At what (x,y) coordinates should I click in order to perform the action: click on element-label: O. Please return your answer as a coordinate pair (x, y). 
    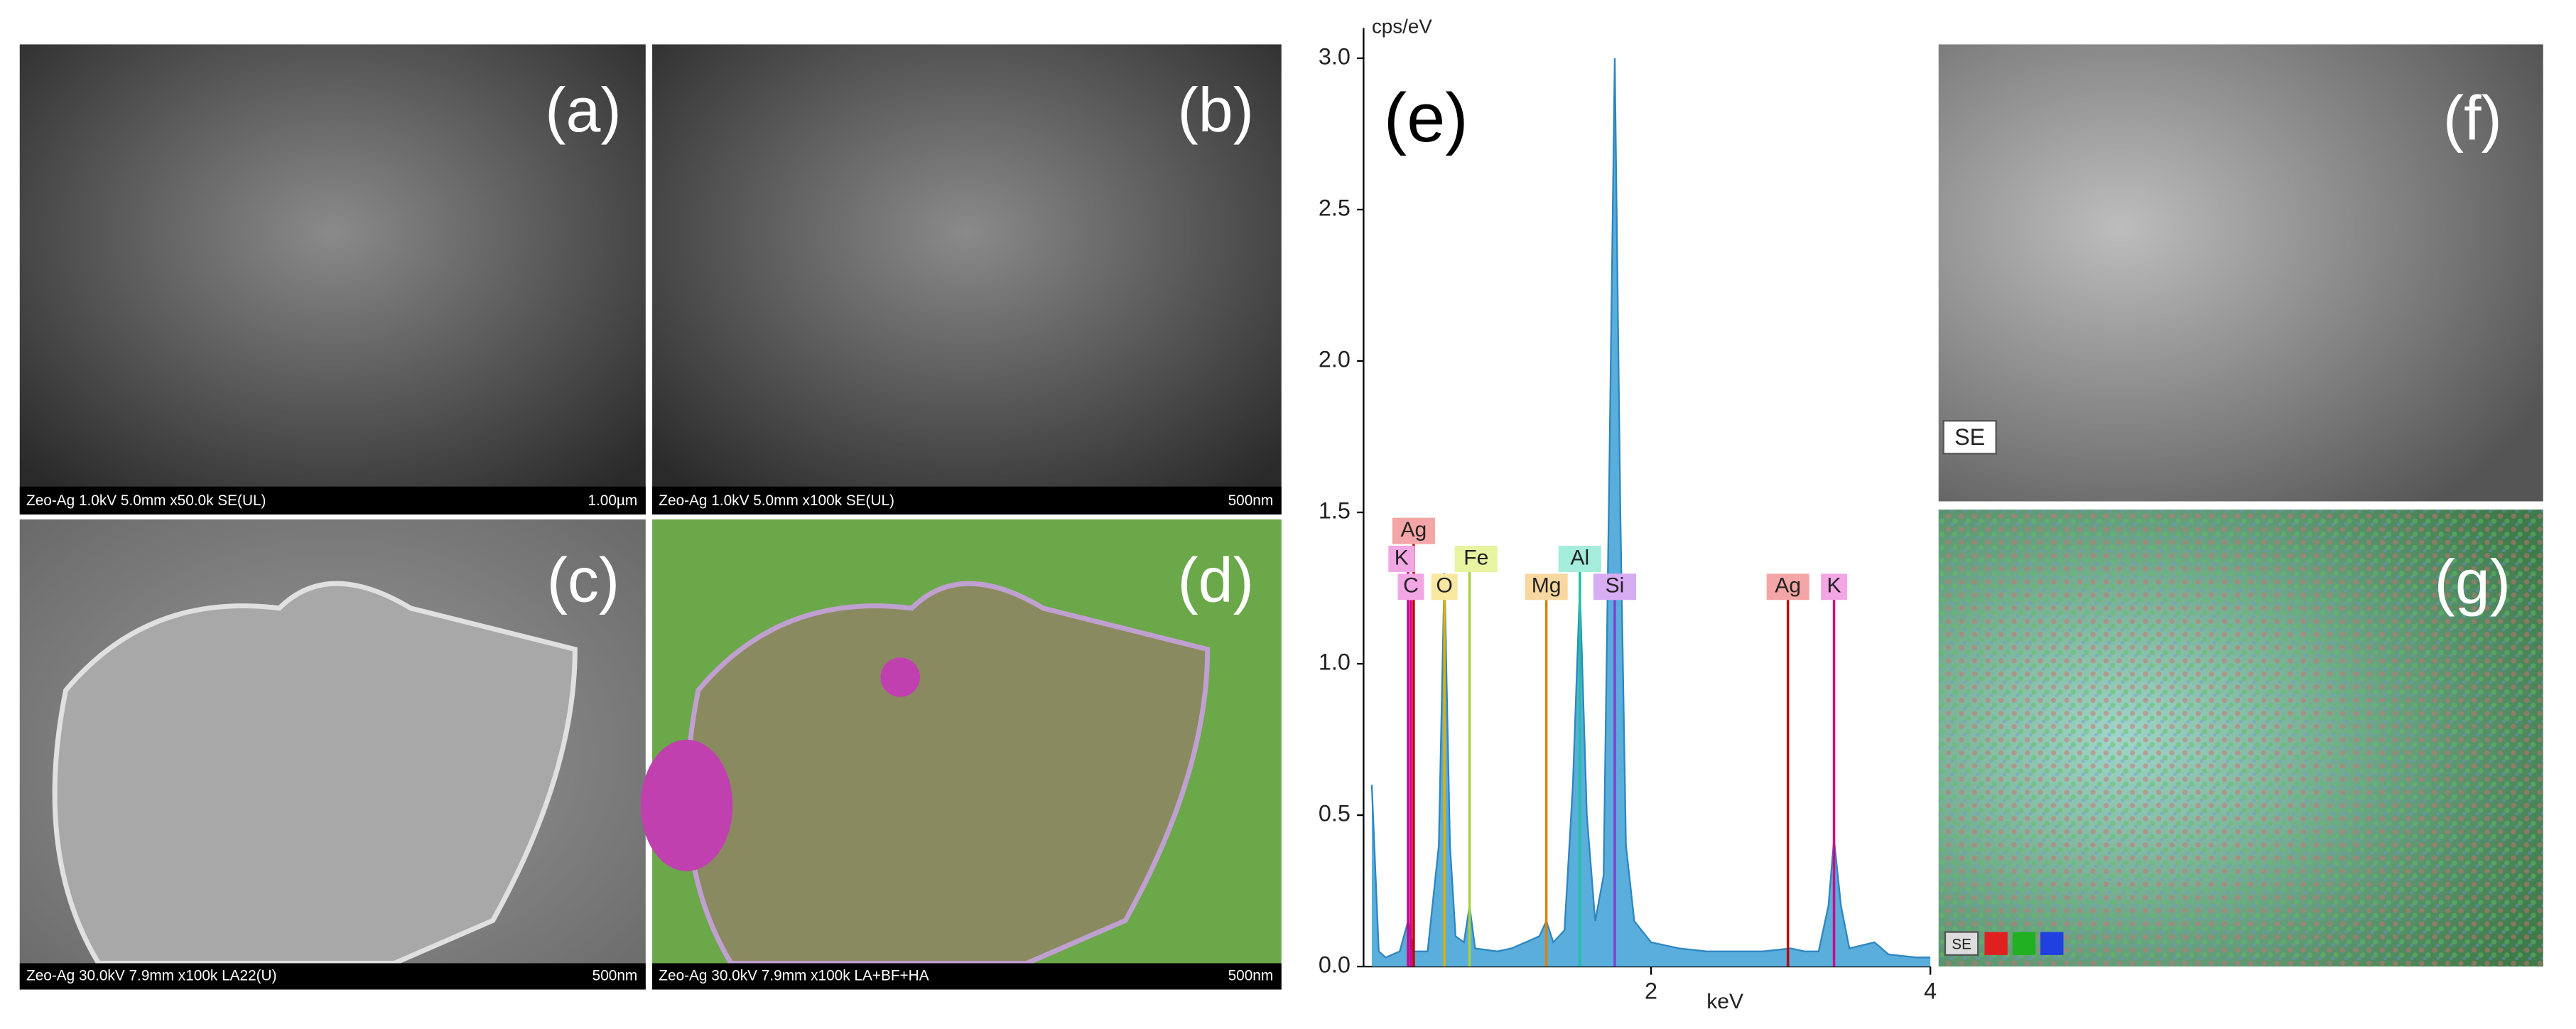
    Looking at the image, I should click on (1444, 586).